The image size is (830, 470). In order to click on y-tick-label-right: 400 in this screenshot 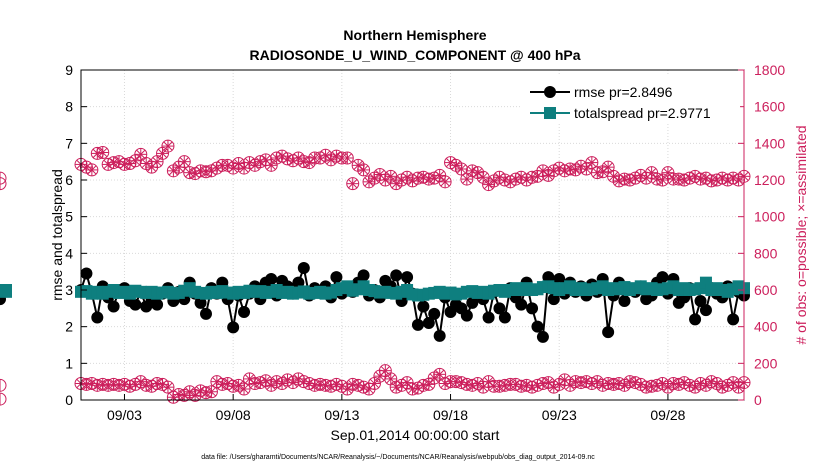, I will do `click(766, 327)`.